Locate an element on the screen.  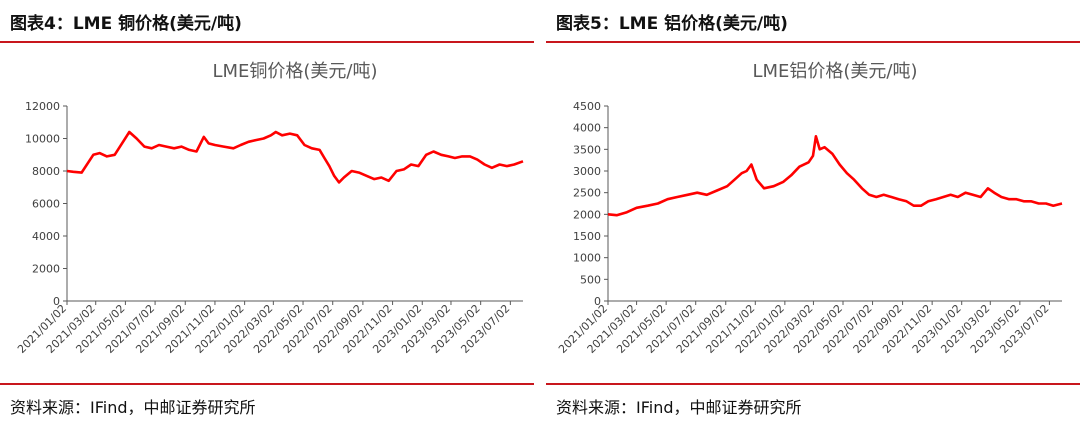
y-tick-label: 1000 is located at coordinates (587, 258).